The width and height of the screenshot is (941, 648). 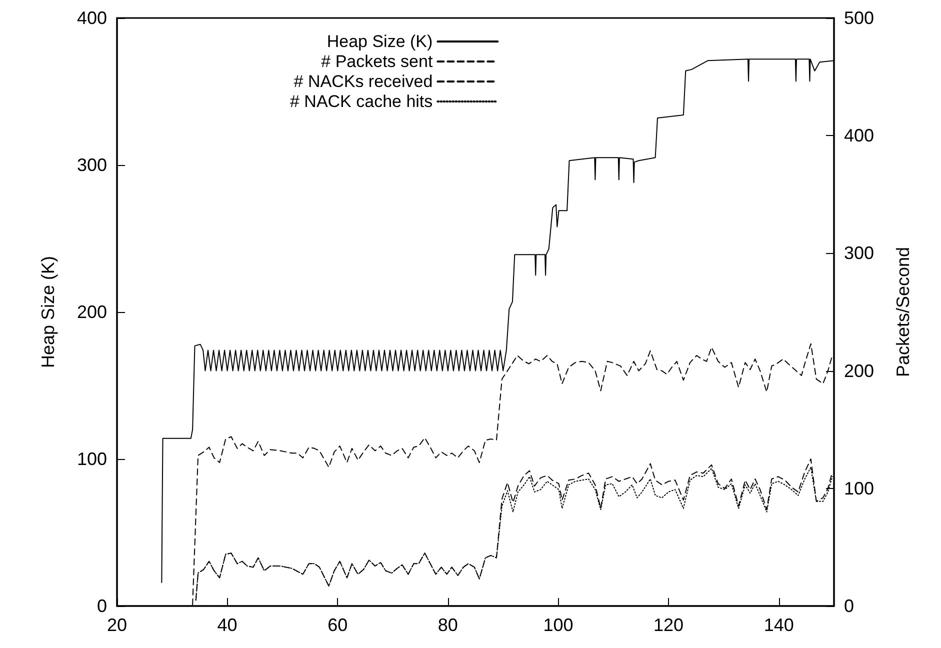 What do you see at coordinates (669, 625) in the screenshot?
I see `x-tick-label: 120` at bounding box center [669, 625].